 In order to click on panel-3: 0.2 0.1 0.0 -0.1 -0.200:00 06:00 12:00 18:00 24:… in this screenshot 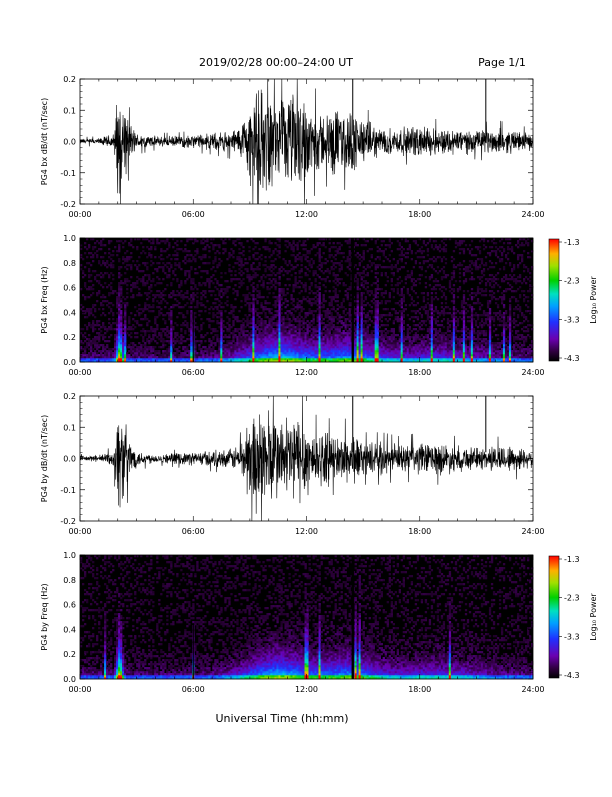, I will do `click(292, 464)`.